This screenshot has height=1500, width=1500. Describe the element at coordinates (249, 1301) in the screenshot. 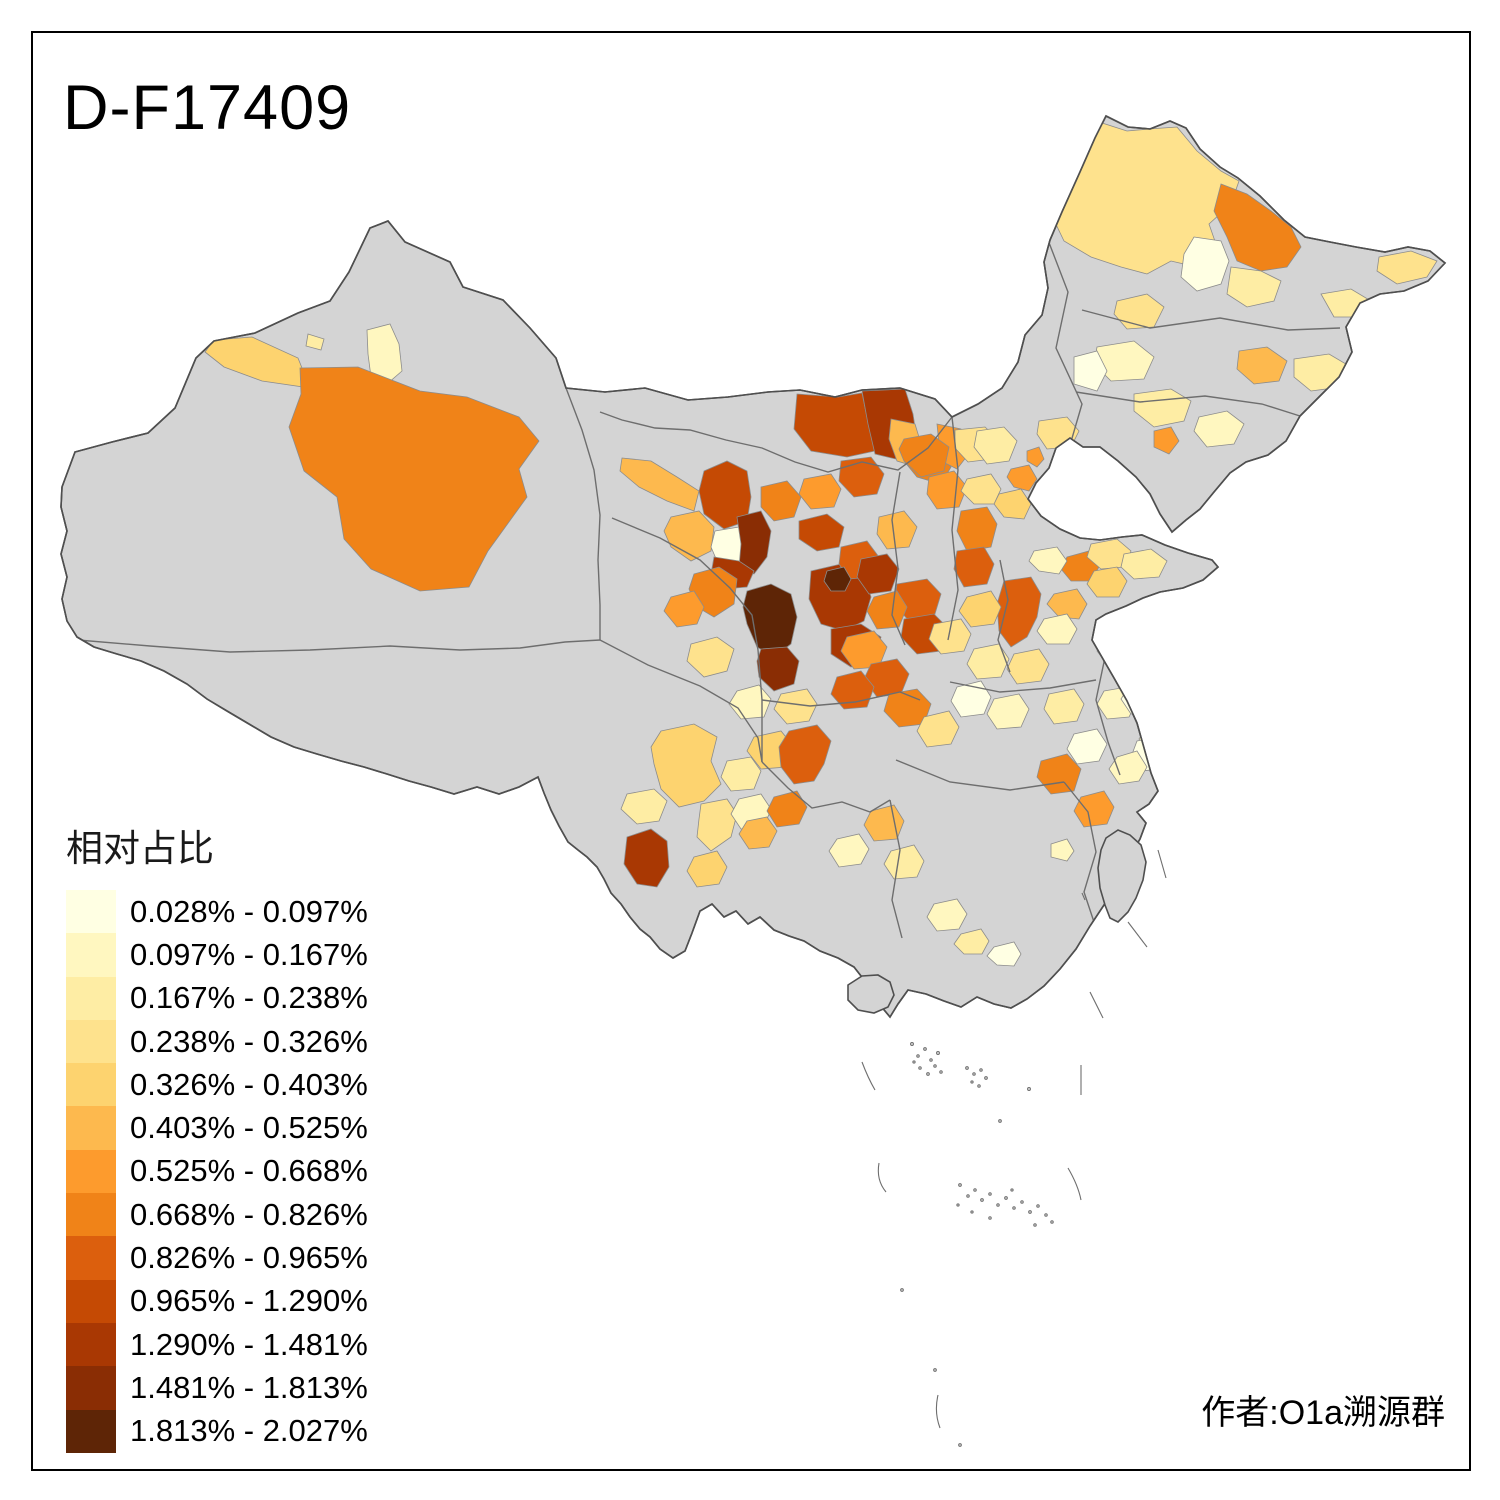

I see `legend-label: 0.965% - 1.290%` at that location.